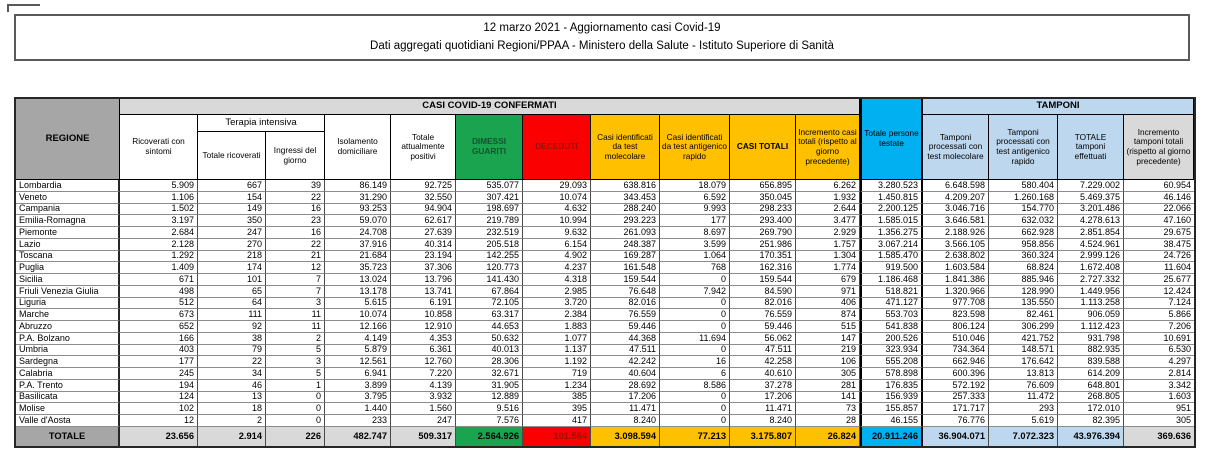 The width and height of the screenshot is (1212, 454). Describe the element at coordinates (828, 409) in the screenshot. I see `value-cell: 73` at that location.